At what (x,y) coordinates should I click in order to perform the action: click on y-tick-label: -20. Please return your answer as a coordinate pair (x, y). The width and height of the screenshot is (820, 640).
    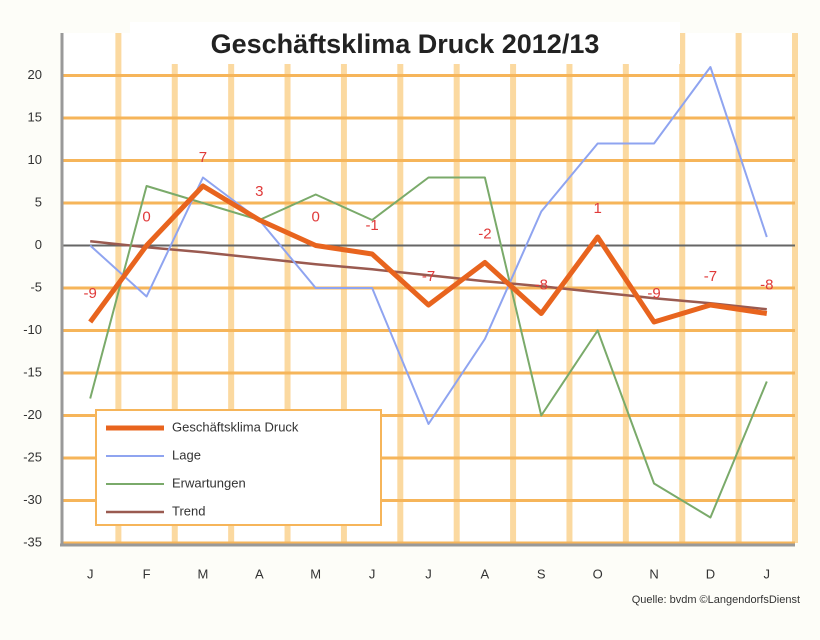
    Looking at the image, I should click on (32, 414).